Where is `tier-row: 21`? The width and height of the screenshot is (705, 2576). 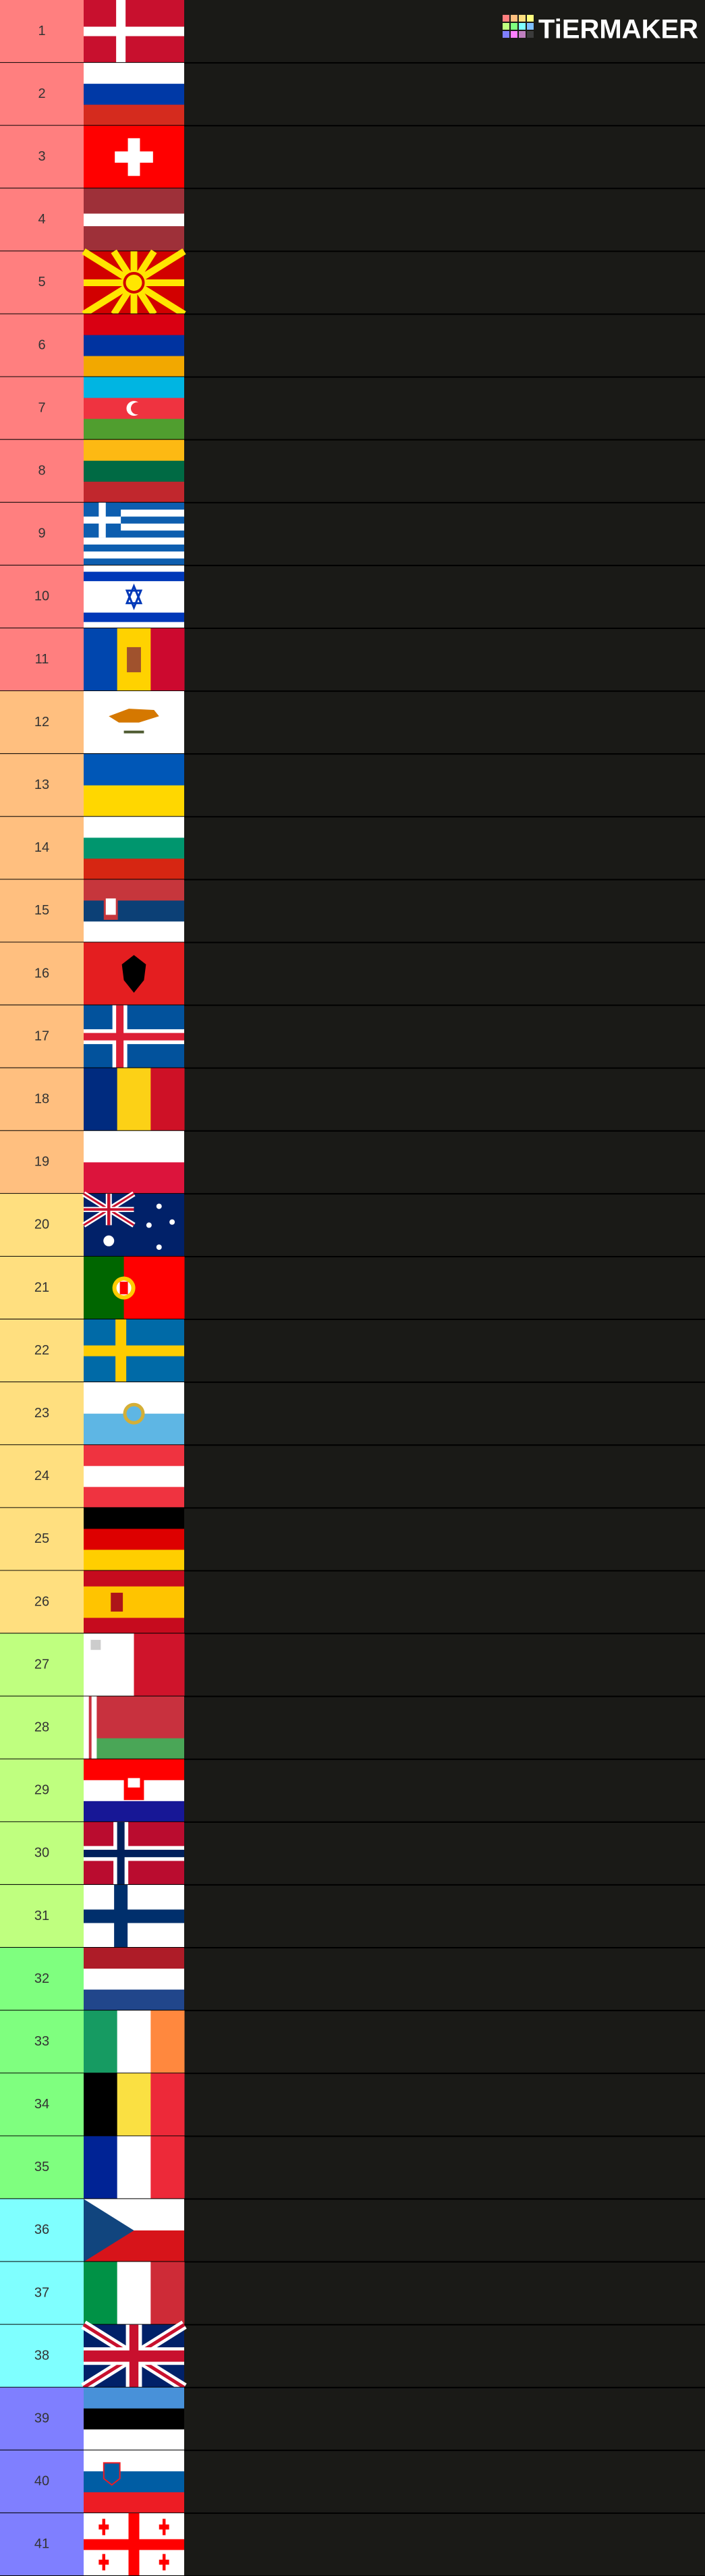 tier-row: 21 is located at coordinates (352, 1288).